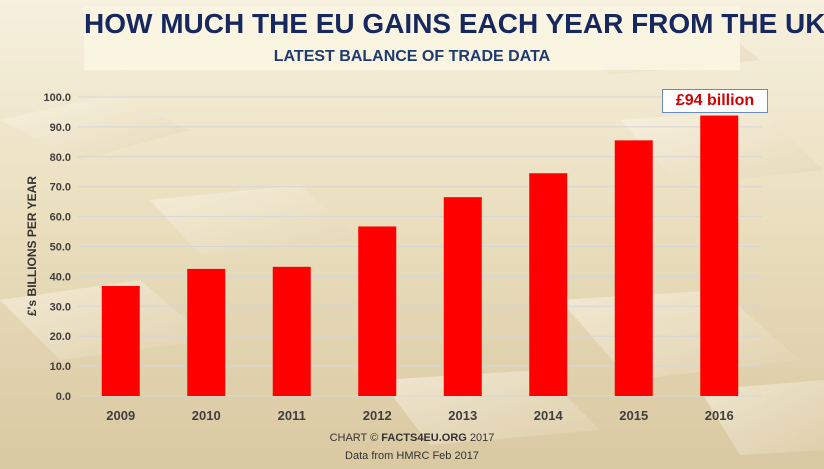 The height and width of the screenshot is (469, 824). What do you see at coordinates (412, 456) in the screenshot?
I see `data-source: Data from HMRC Feb 2017` at bounding box center [412, 456].